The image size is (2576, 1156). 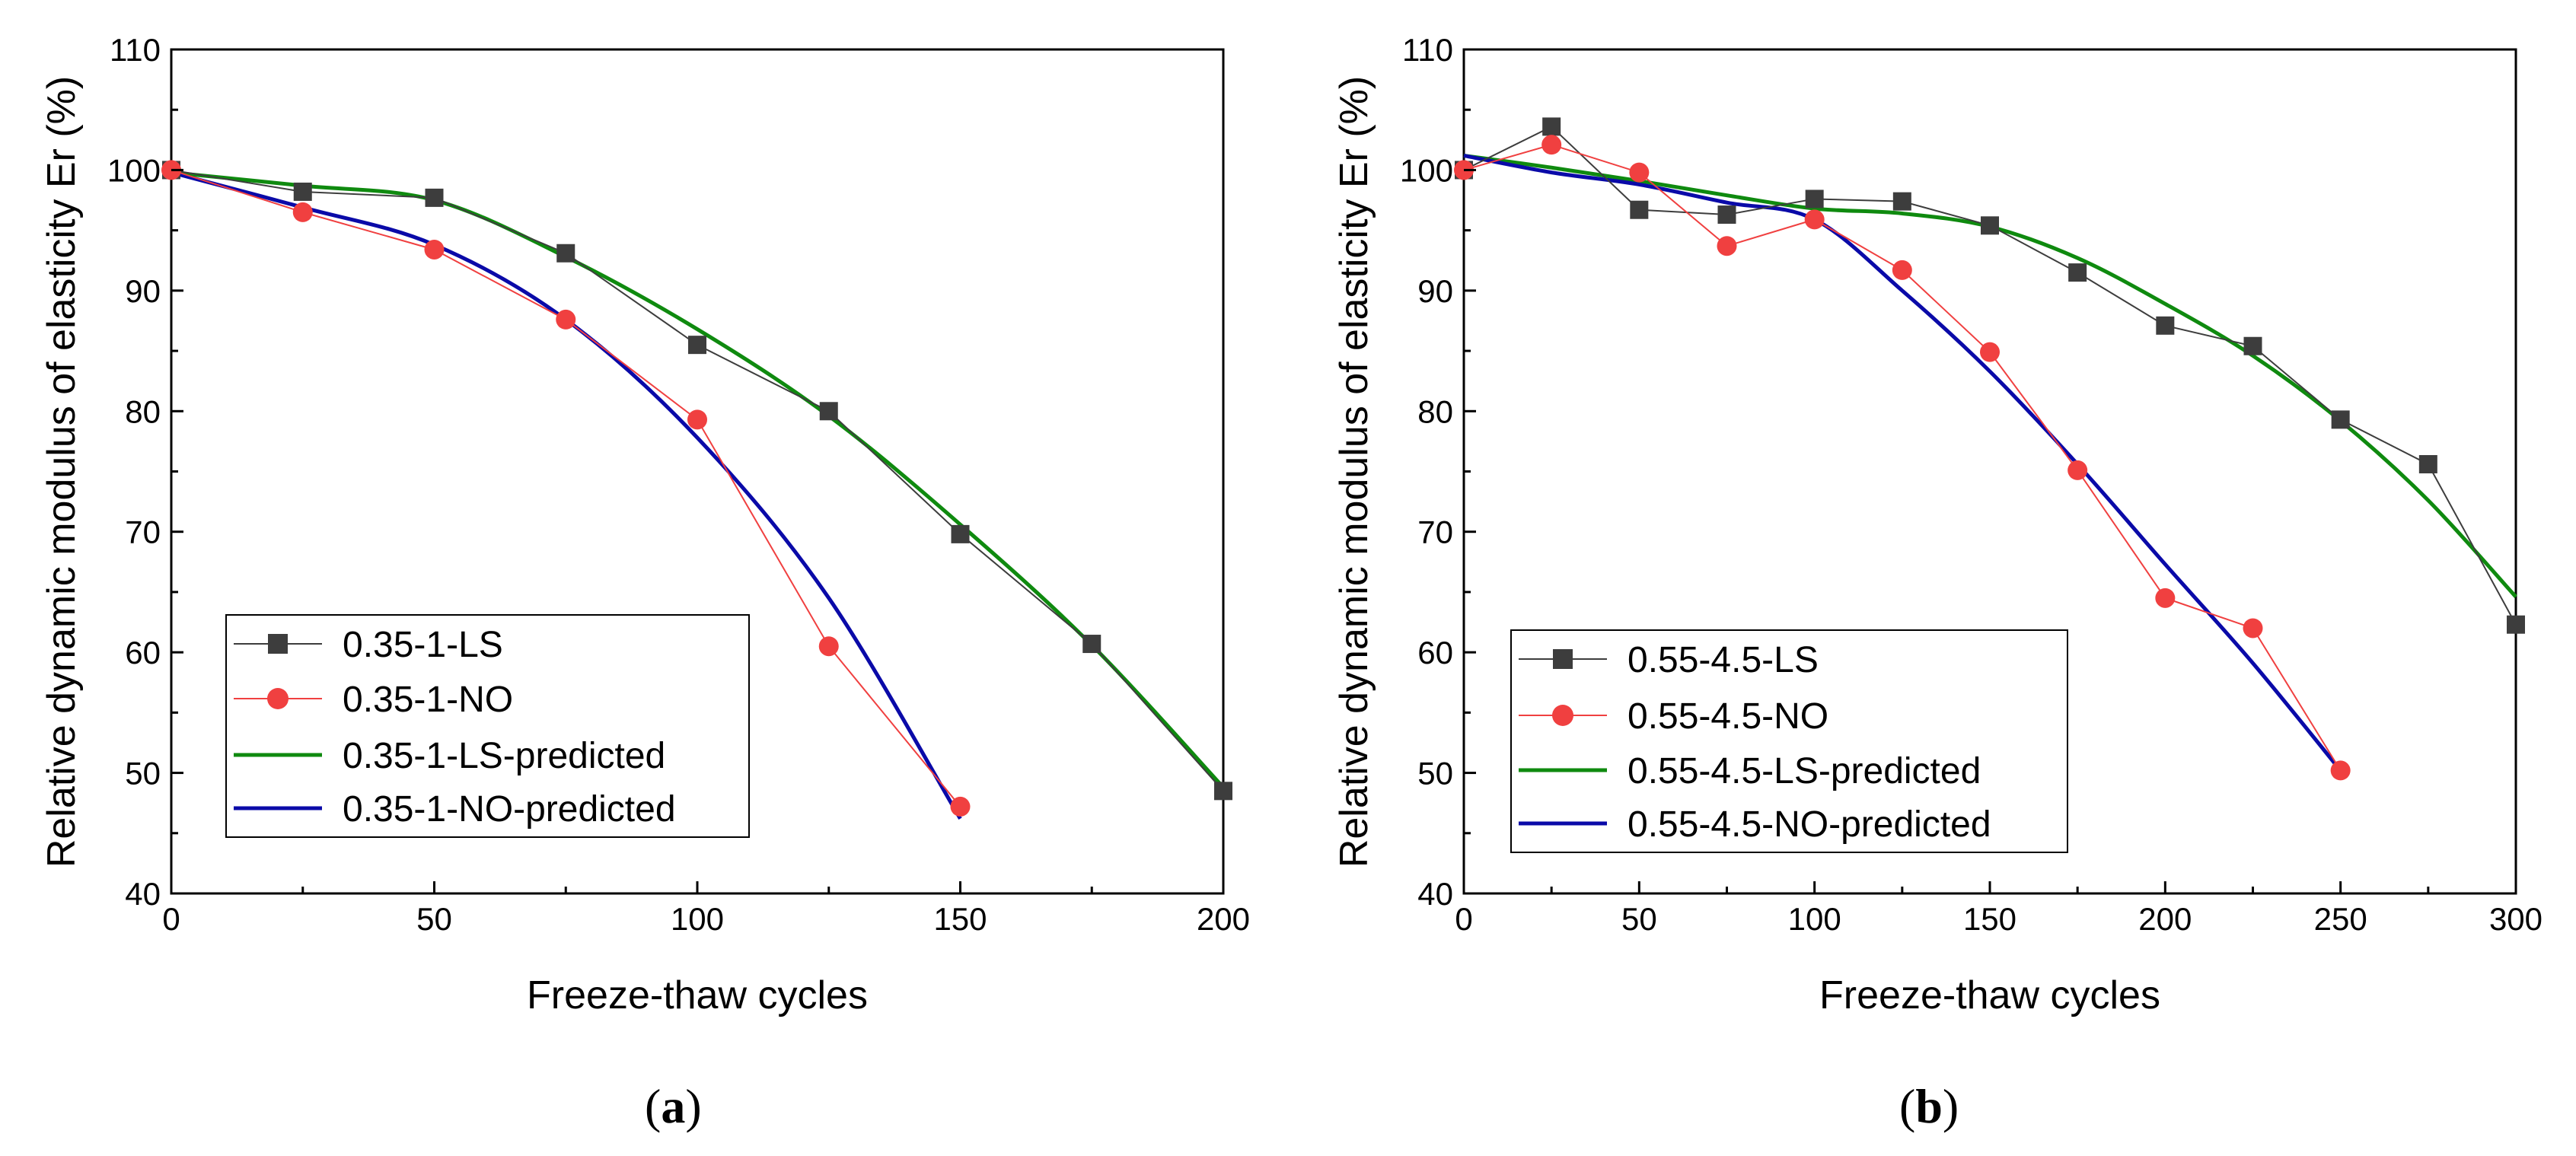 What do you see at coordinates (278, 644) in the screenshot?
I see `legend-swatch-marker-0.35-1-LS` at bounding box center [278, 644].